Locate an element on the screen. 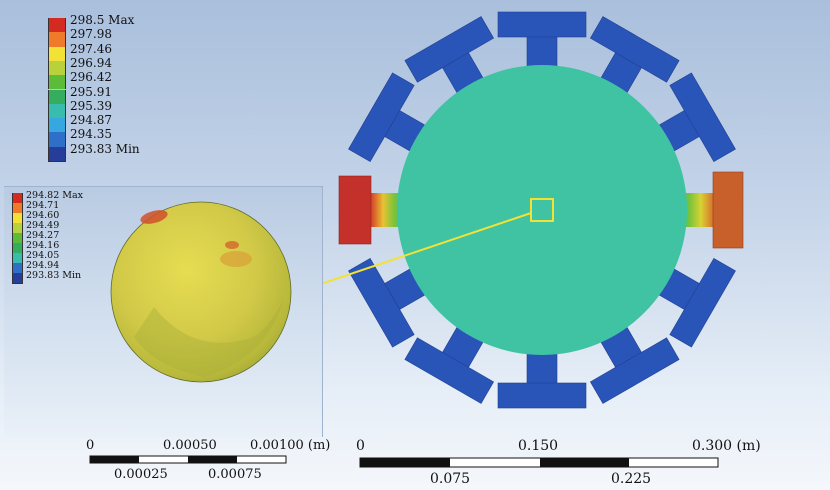  inset-scale-label: 0.00100 (m) is located at coordinates (290, 445).